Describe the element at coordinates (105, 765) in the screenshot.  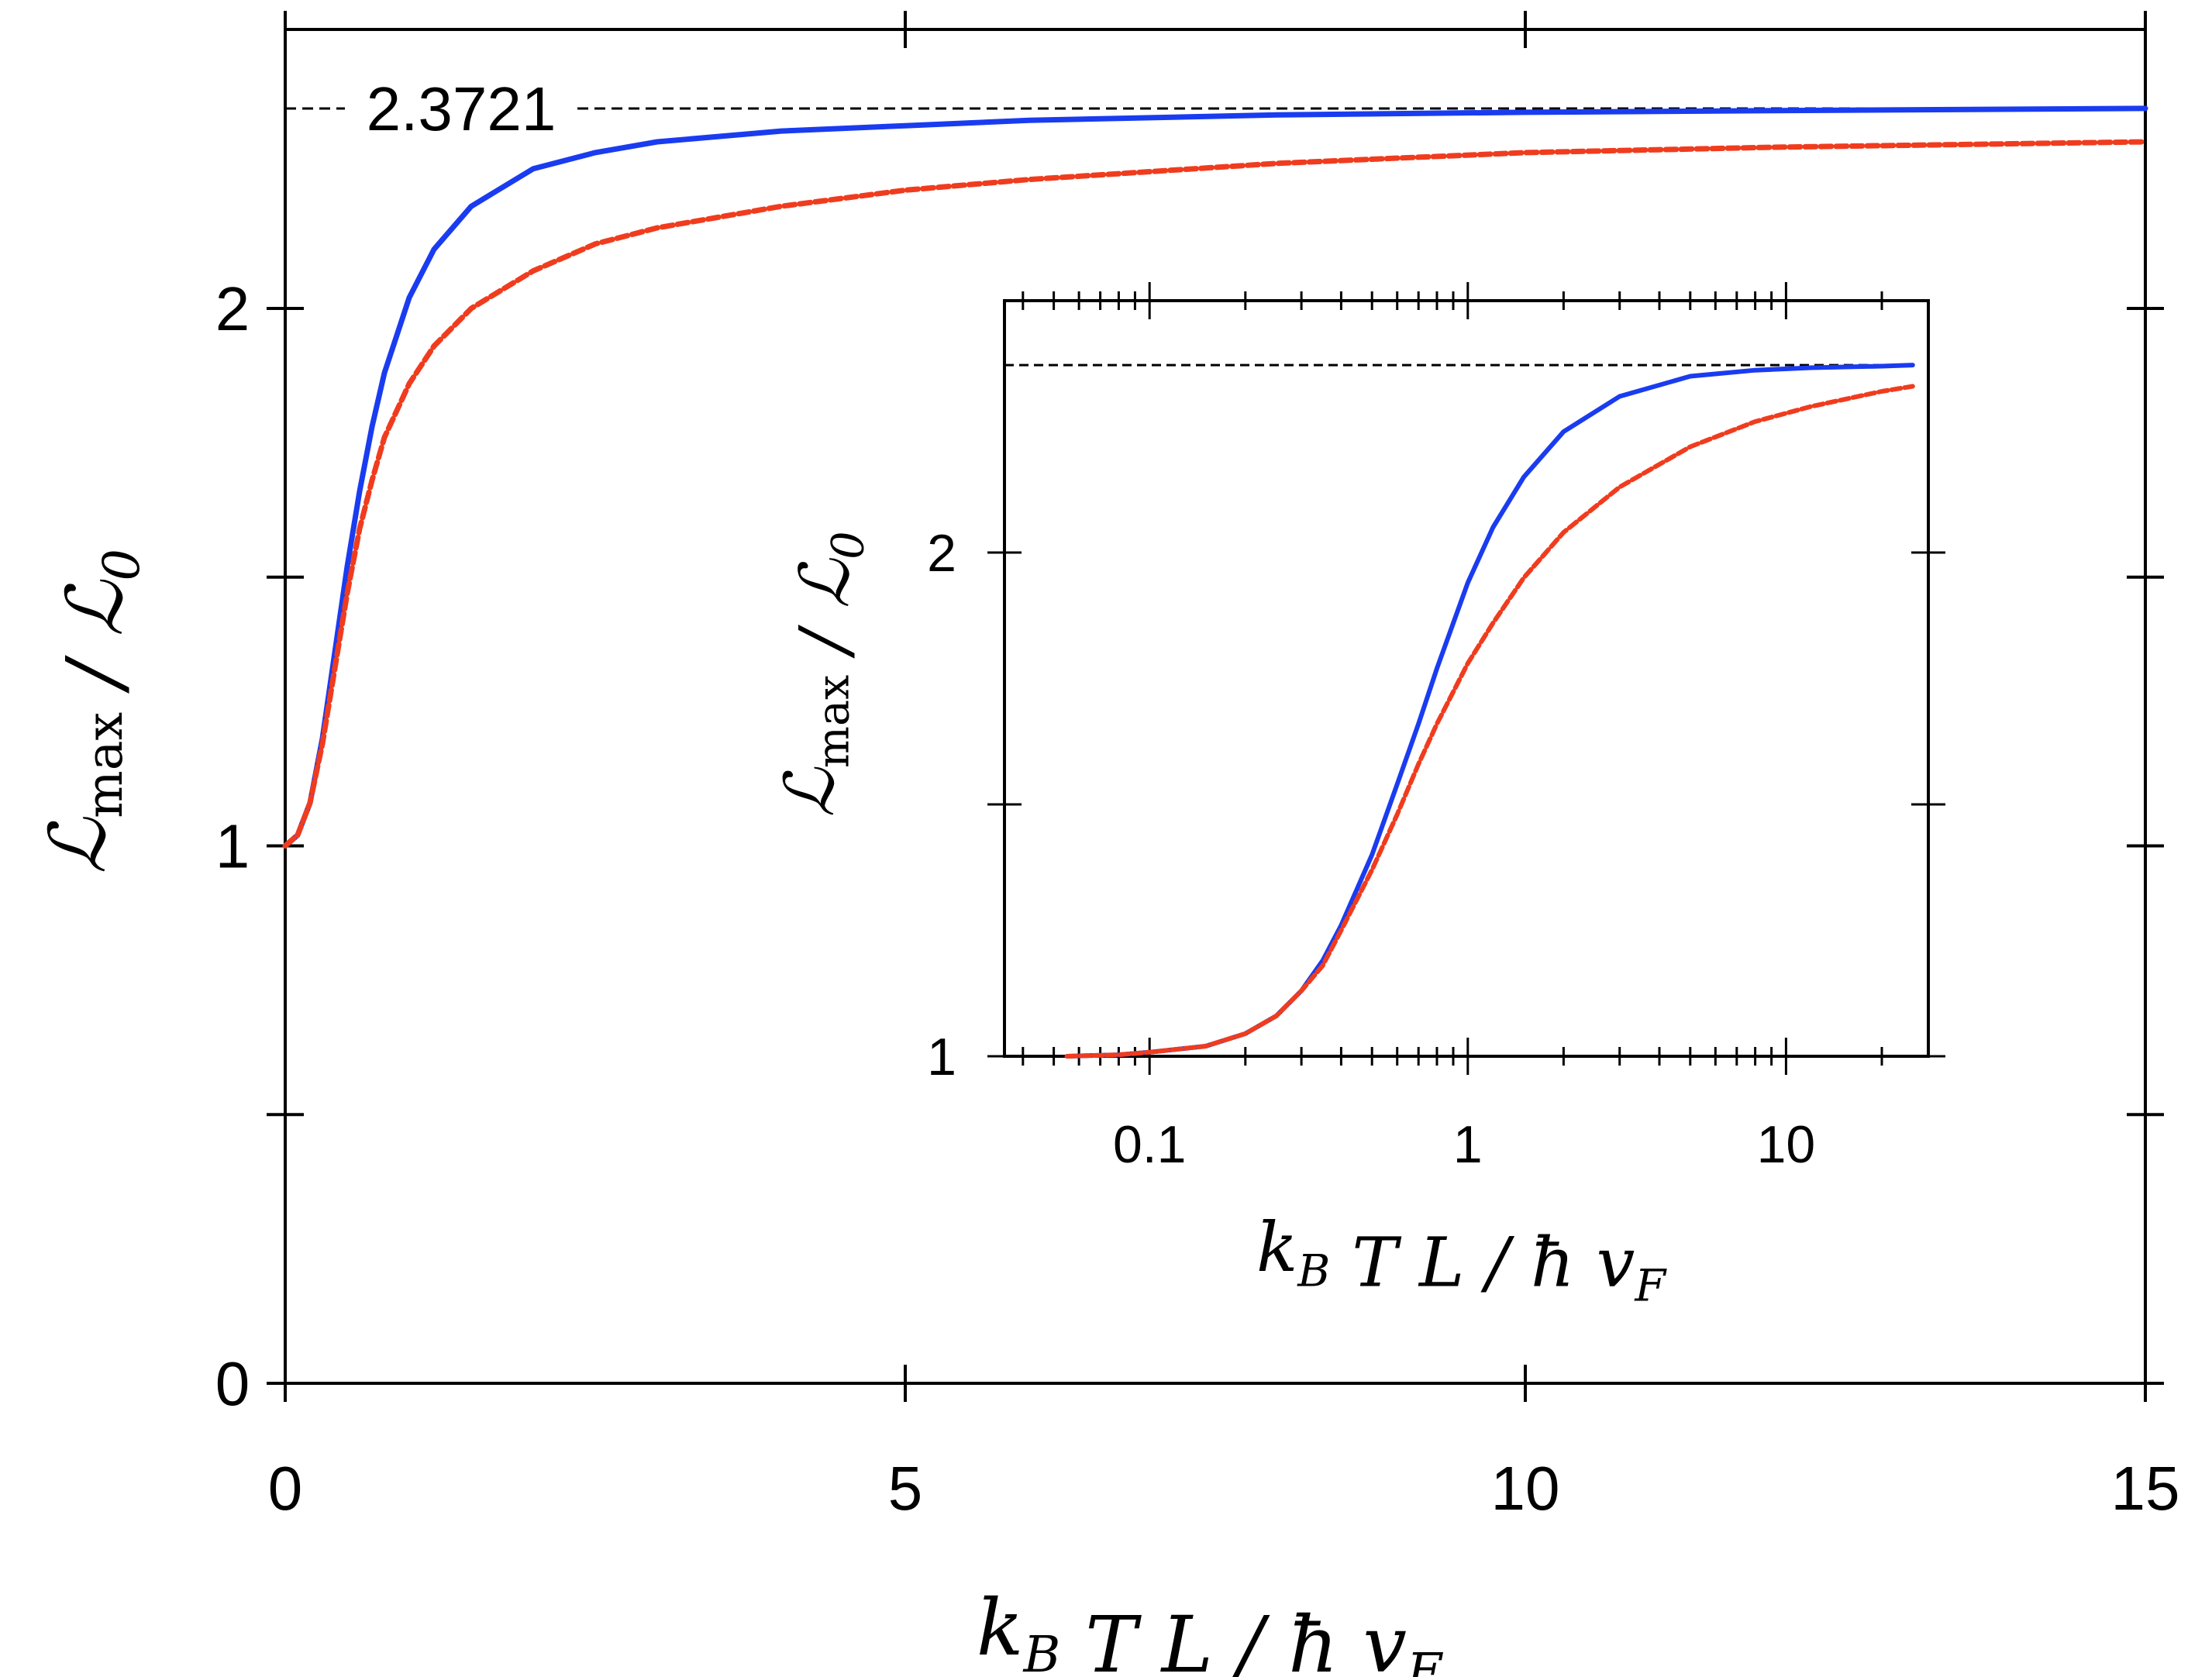
I see `y-axis-label-sub: max` at that location.